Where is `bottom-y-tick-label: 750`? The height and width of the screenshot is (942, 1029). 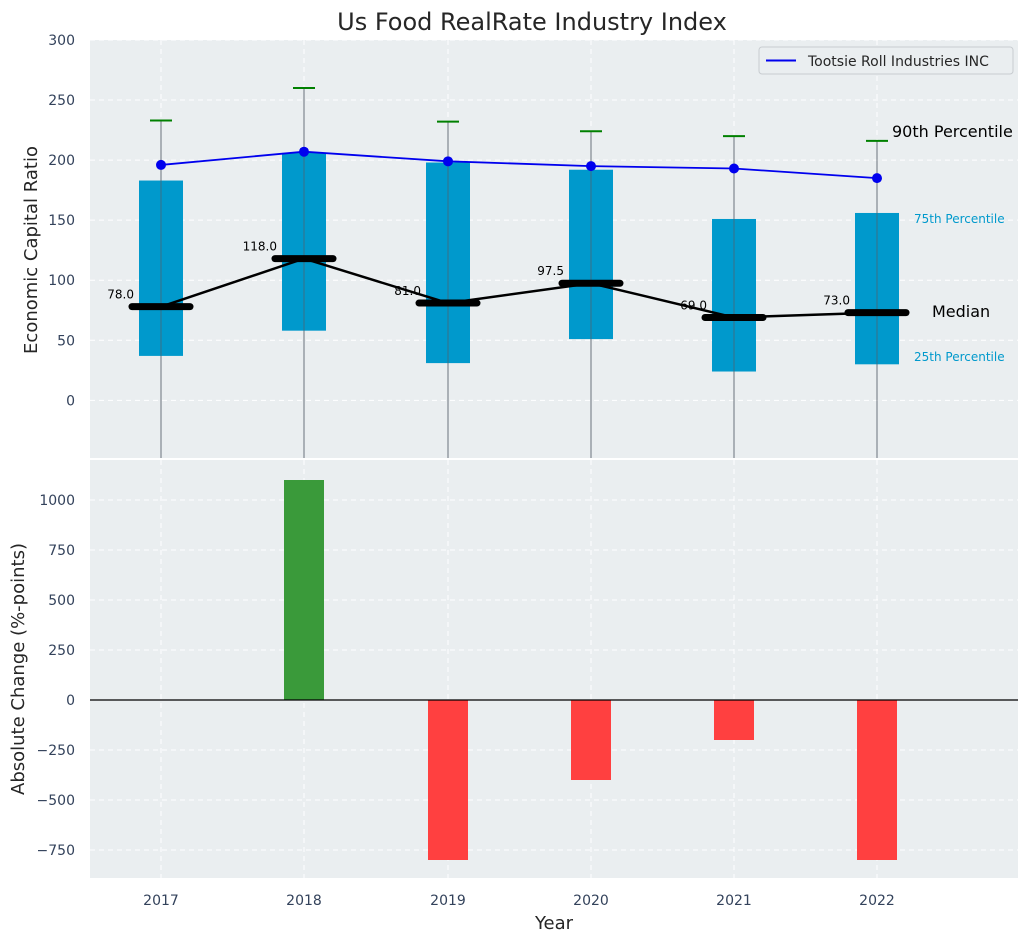
bottom-y-tick-label: 750 is located at coordinates (61, 551).